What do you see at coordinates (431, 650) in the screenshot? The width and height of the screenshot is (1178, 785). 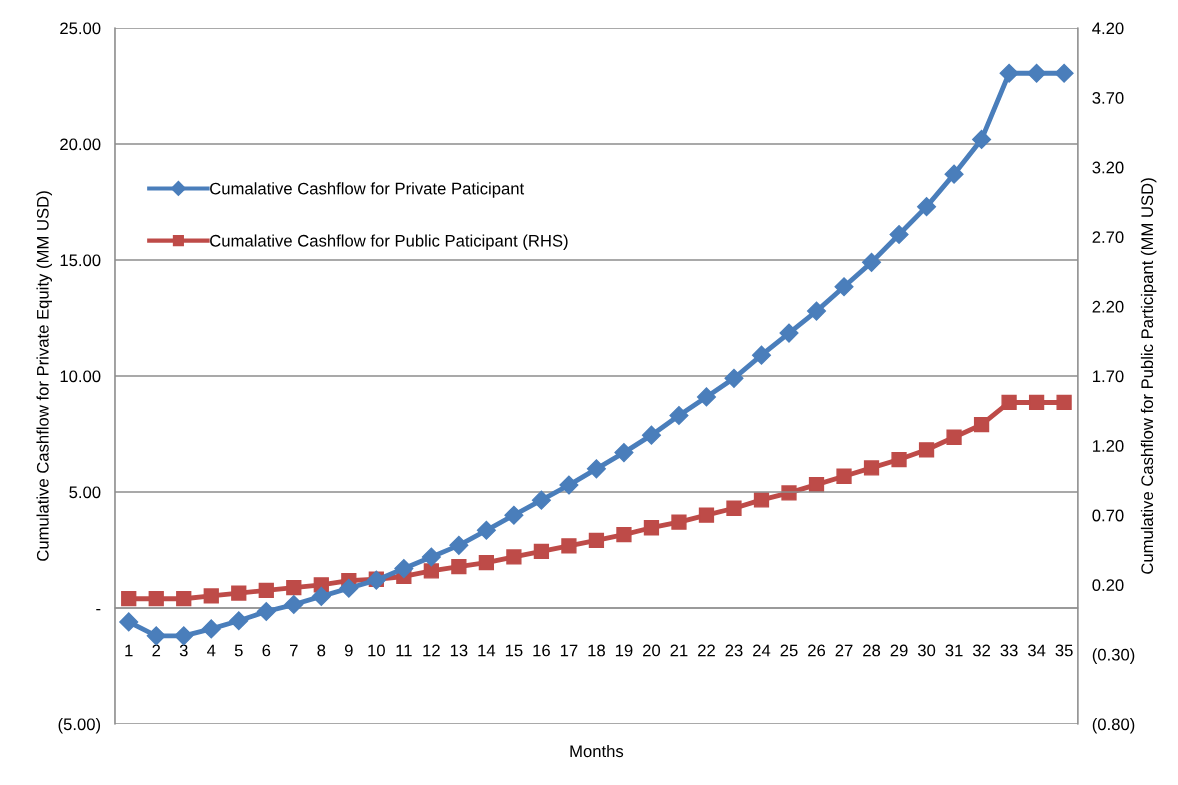 I see `x-tick-label: 12` at bounding box center [431, 650].